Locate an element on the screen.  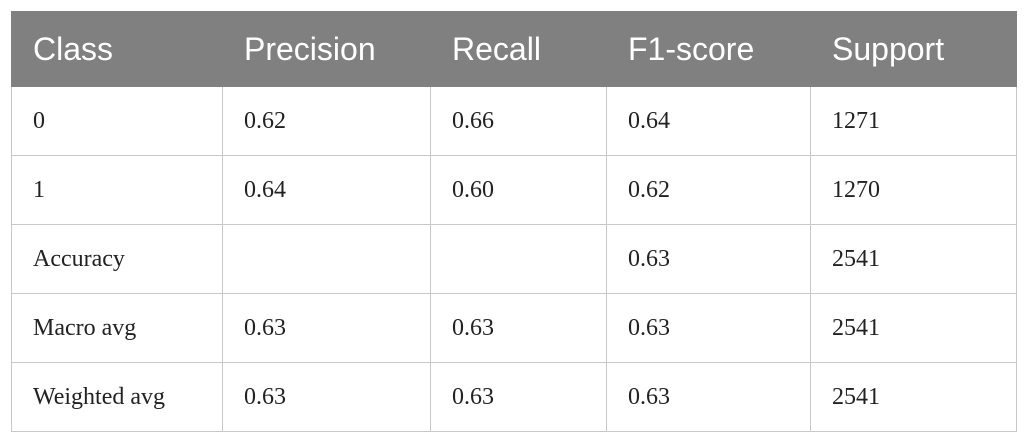
table-cell: Macro avg is located at coordinates (117, 328).